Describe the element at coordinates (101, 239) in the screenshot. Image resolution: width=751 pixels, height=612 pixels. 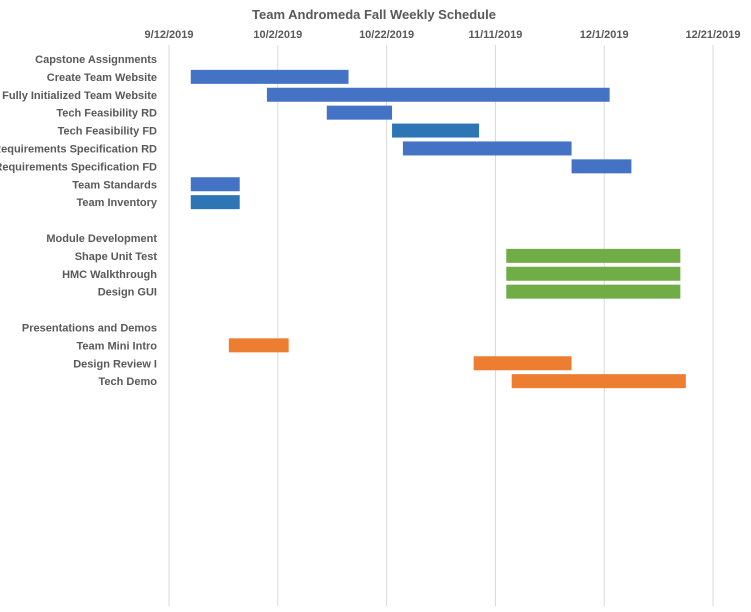
I see `task-label: Module Development` at that location.